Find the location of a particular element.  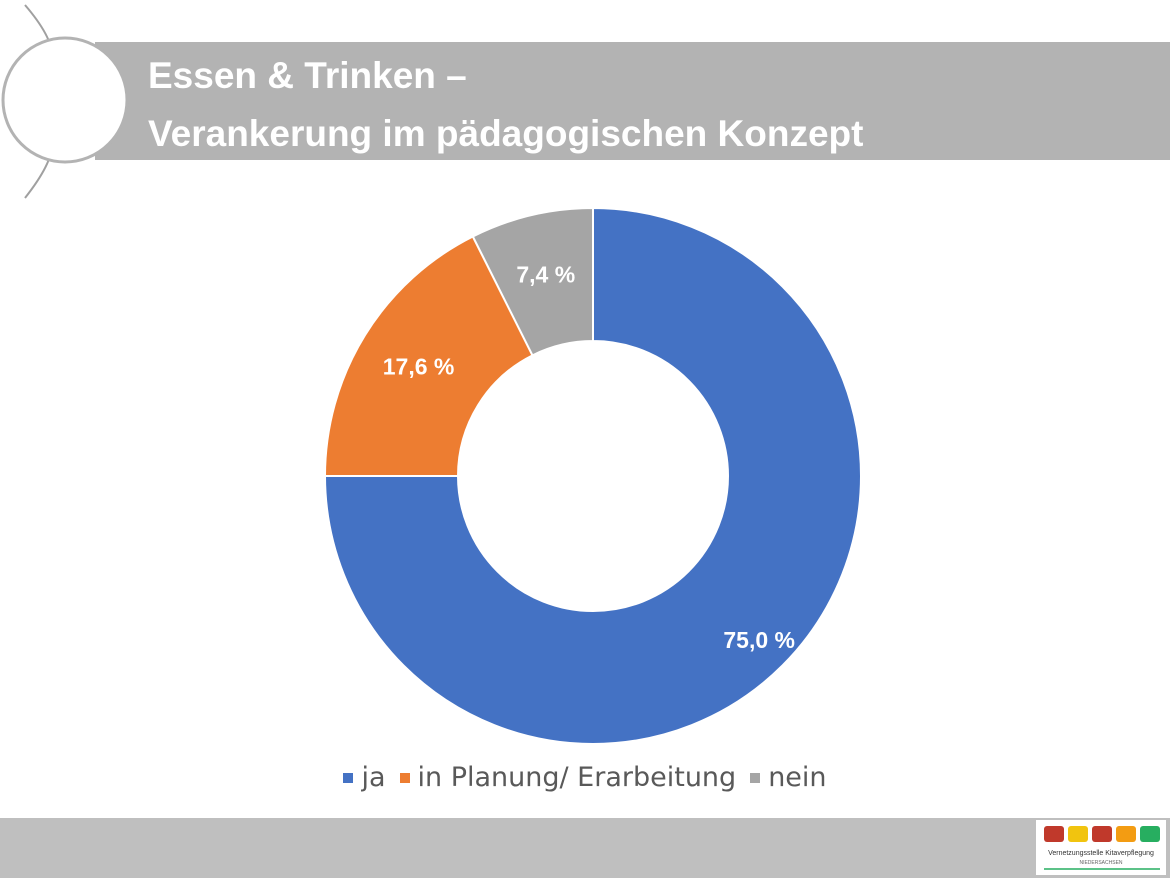

legend: ja in Planung/ Erarbeitung nein is located at coordinates (585, 777).